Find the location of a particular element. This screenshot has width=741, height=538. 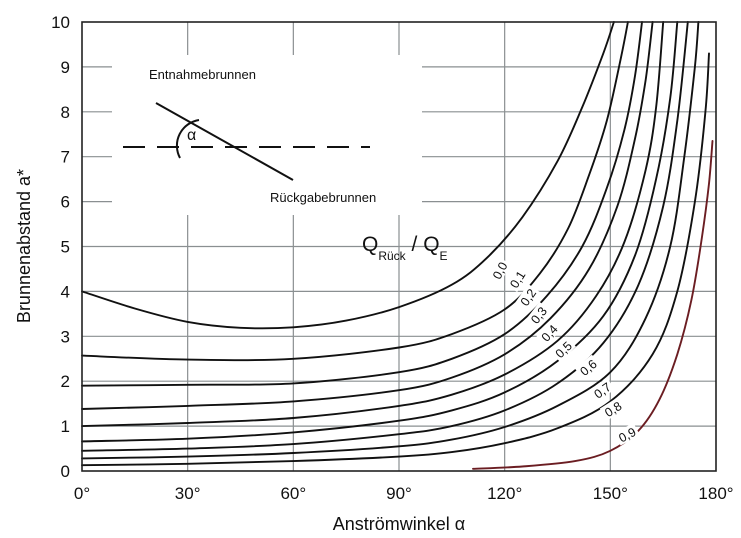

y-tick-label: 9 is located at coordinates (65, 67).